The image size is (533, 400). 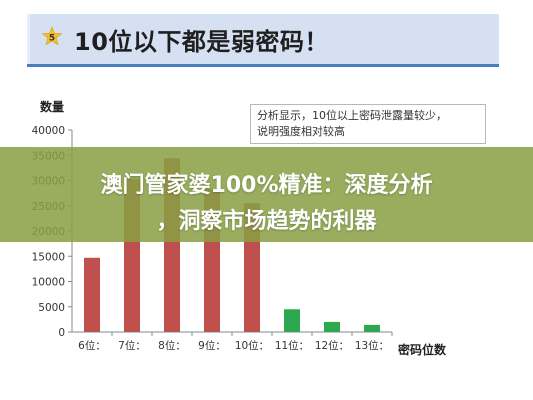 What do you see at coordinates (292, 320) in the screenshot?
I see `bar-11-digits` at bounding box center [292, 320].